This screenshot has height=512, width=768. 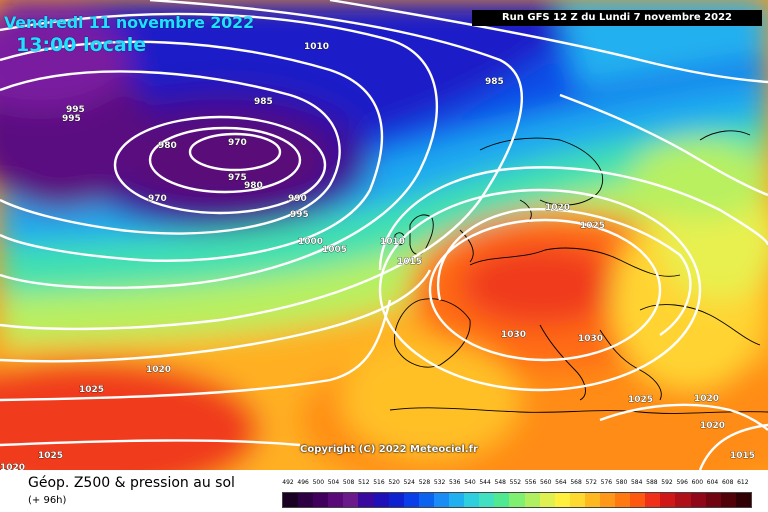 I want to click on color-scale-tick: 520, so click(x=394, y=482).